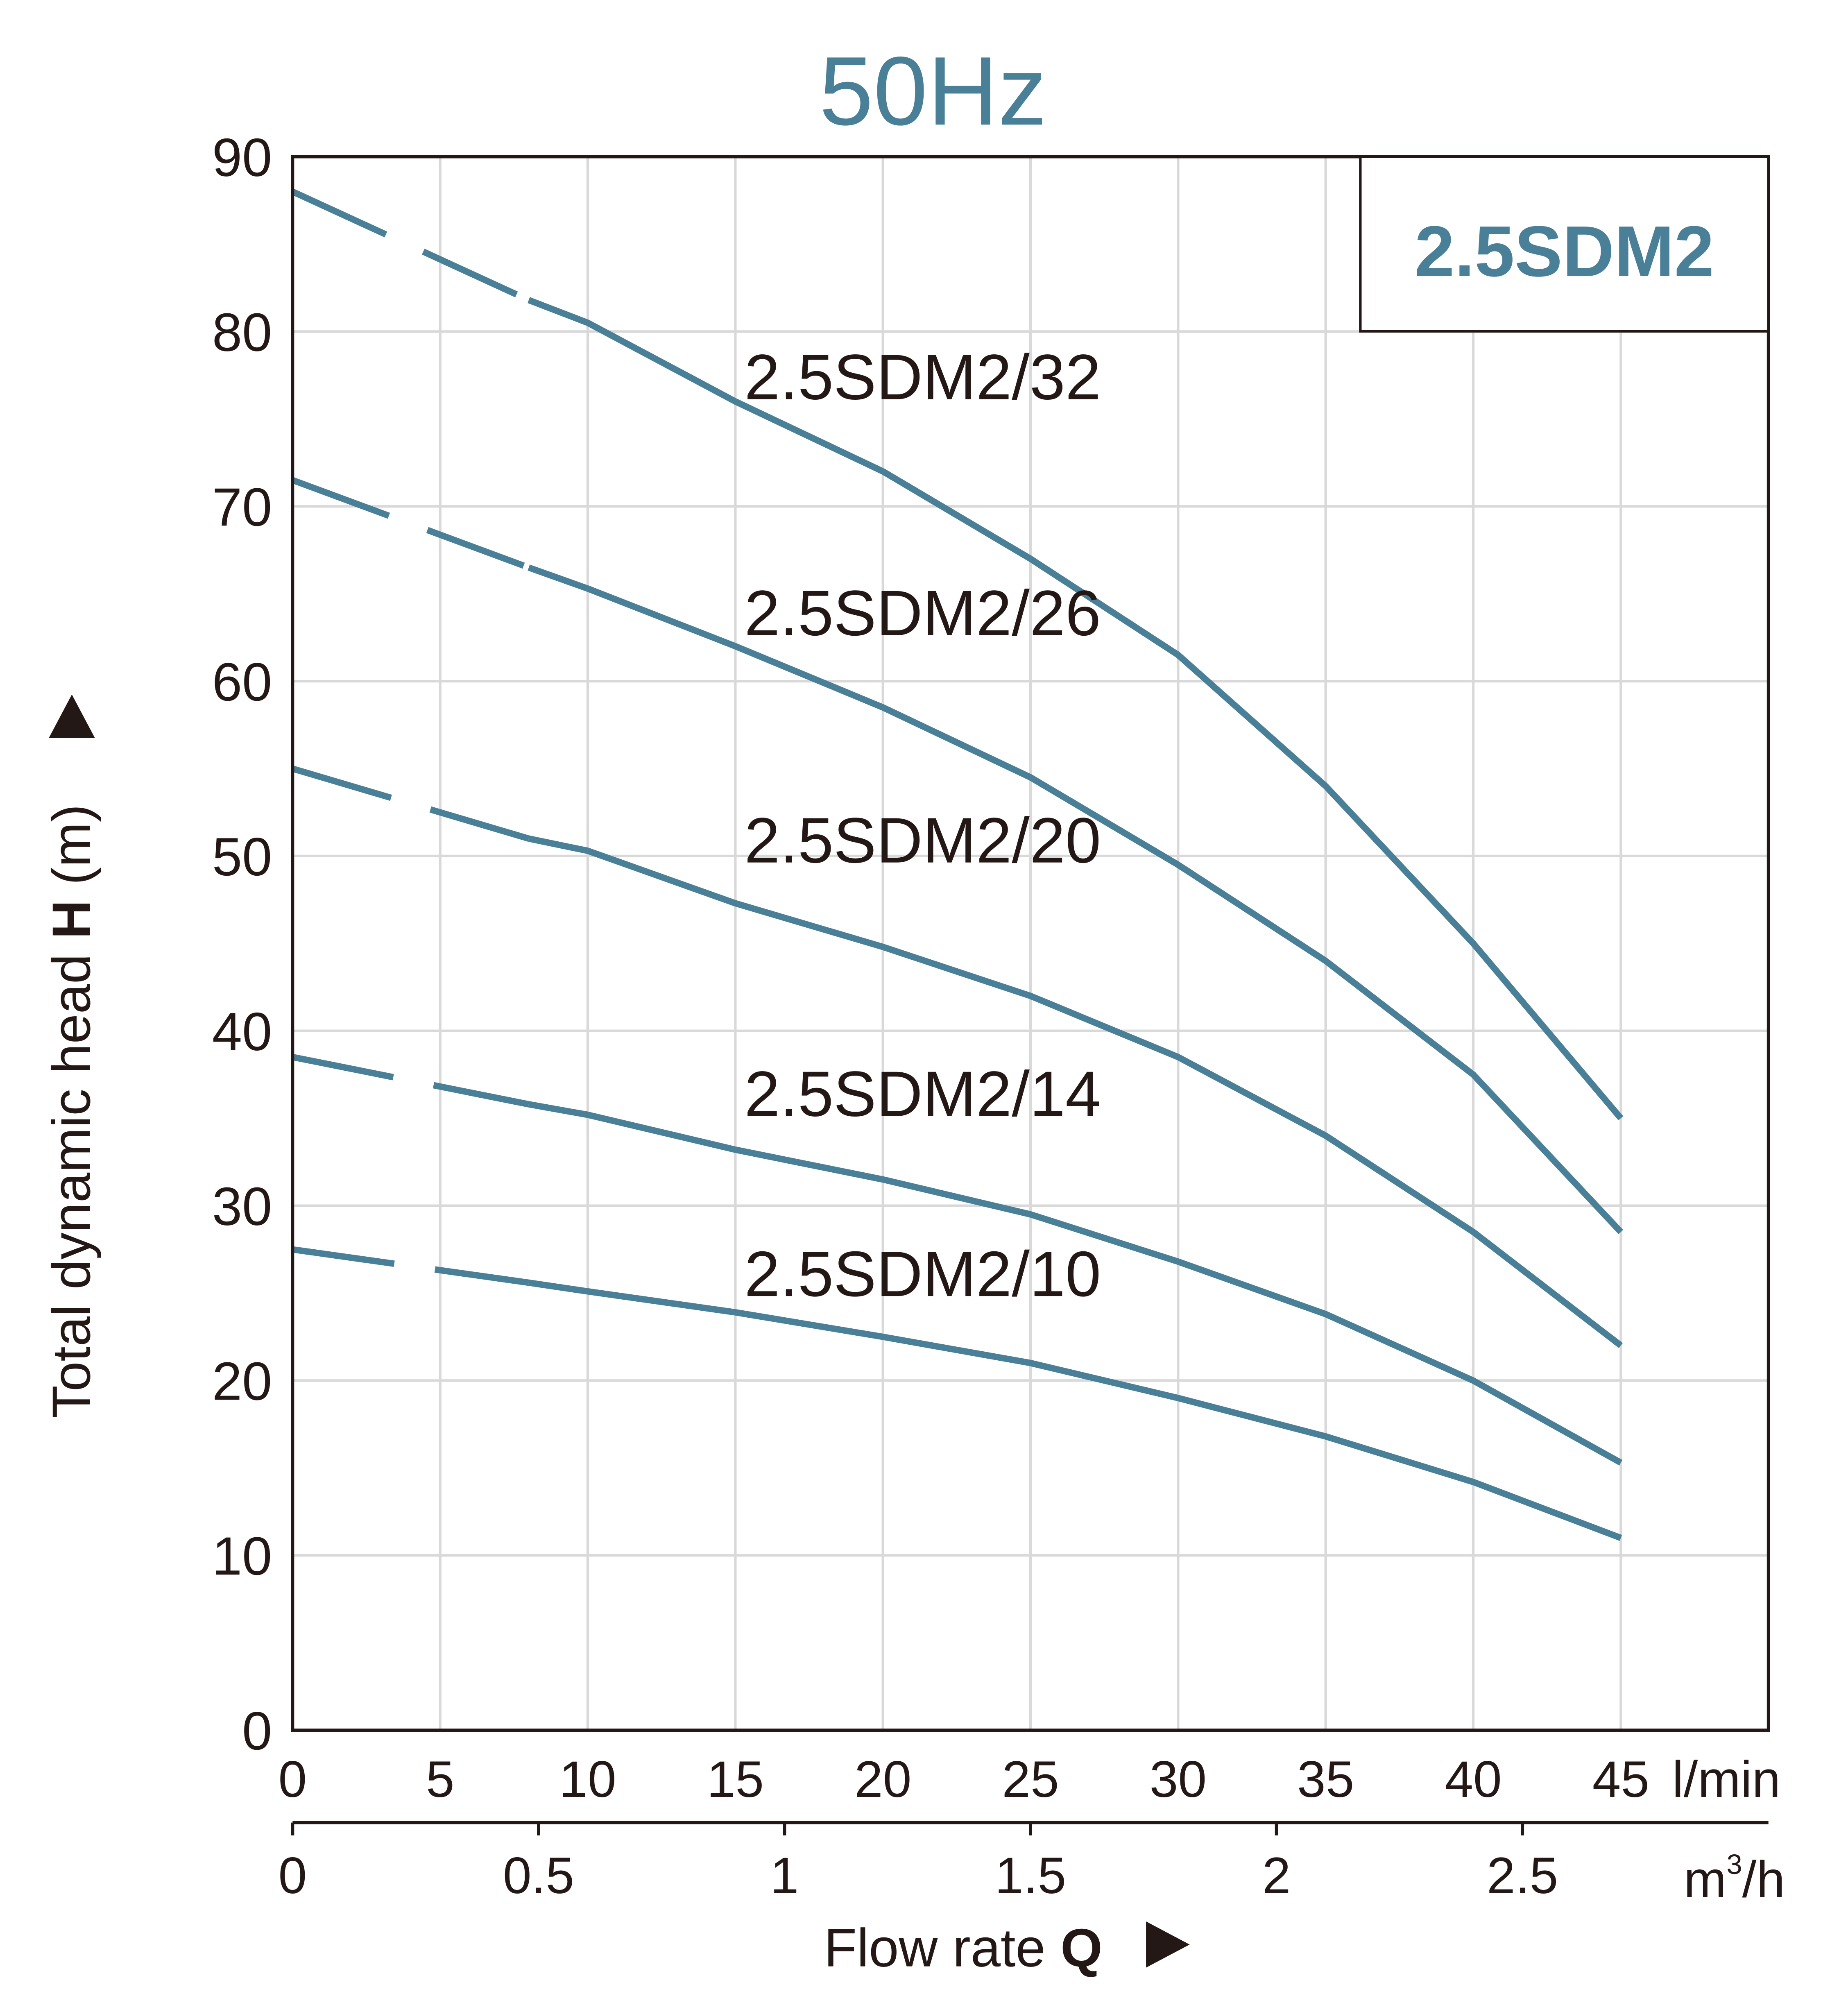  Describe the element at coordinates (1620, 1780) in the screenshot. I see `x-tick-label: 45` at that location.